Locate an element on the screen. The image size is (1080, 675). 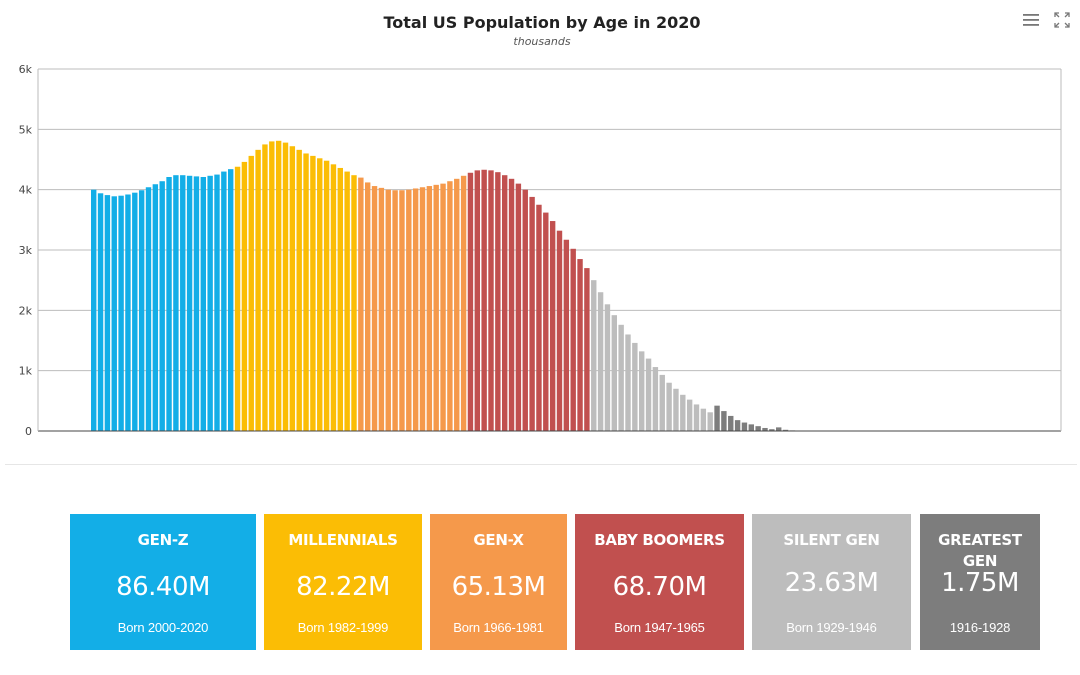
expand-fullscreen-icon is located at coordinates (1062, 20).